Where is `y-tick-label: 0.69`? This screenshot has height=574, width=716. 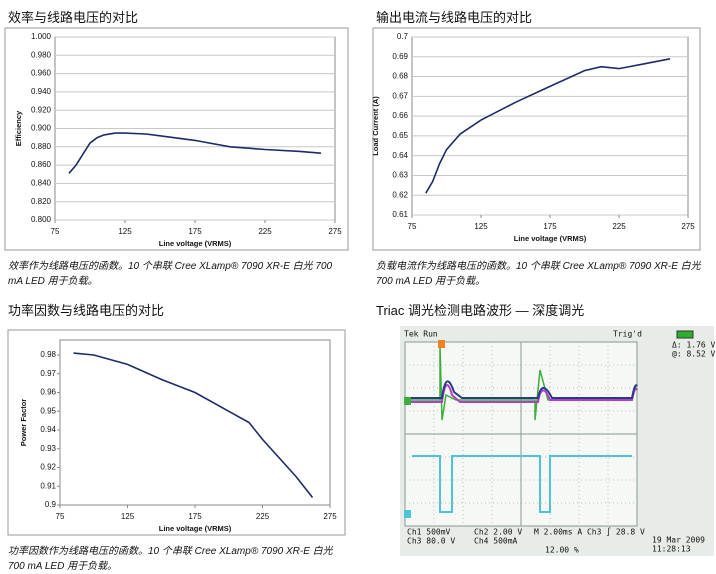
y-tick-label: 0.69 is located at coordinates (400, 56).